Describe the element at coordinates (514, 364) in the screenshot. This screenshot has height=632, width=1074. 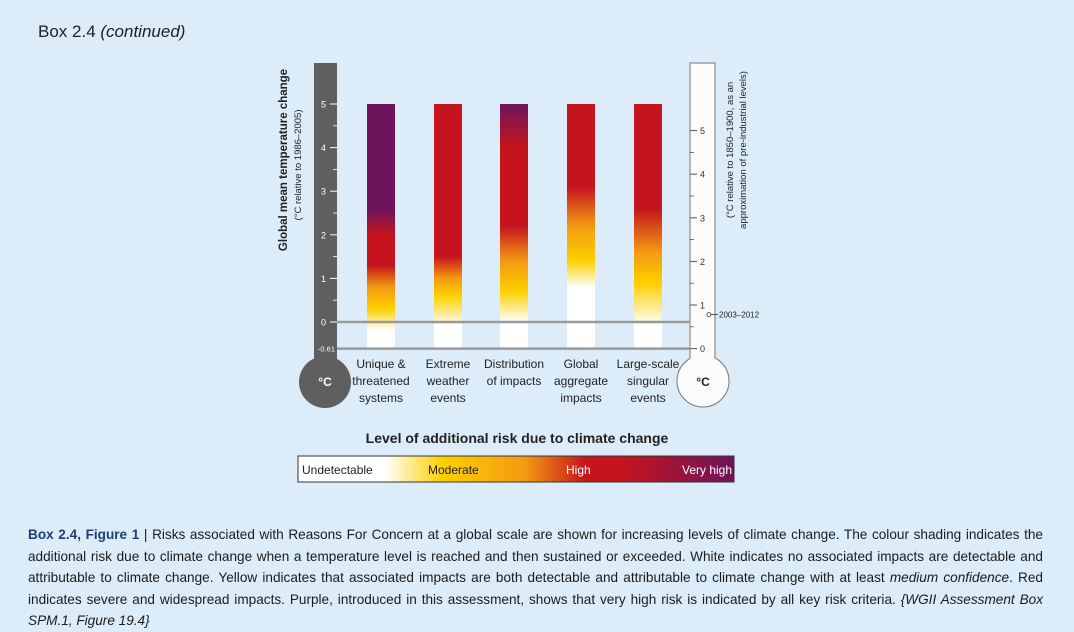
I see `category-label: Distribution` at that location.